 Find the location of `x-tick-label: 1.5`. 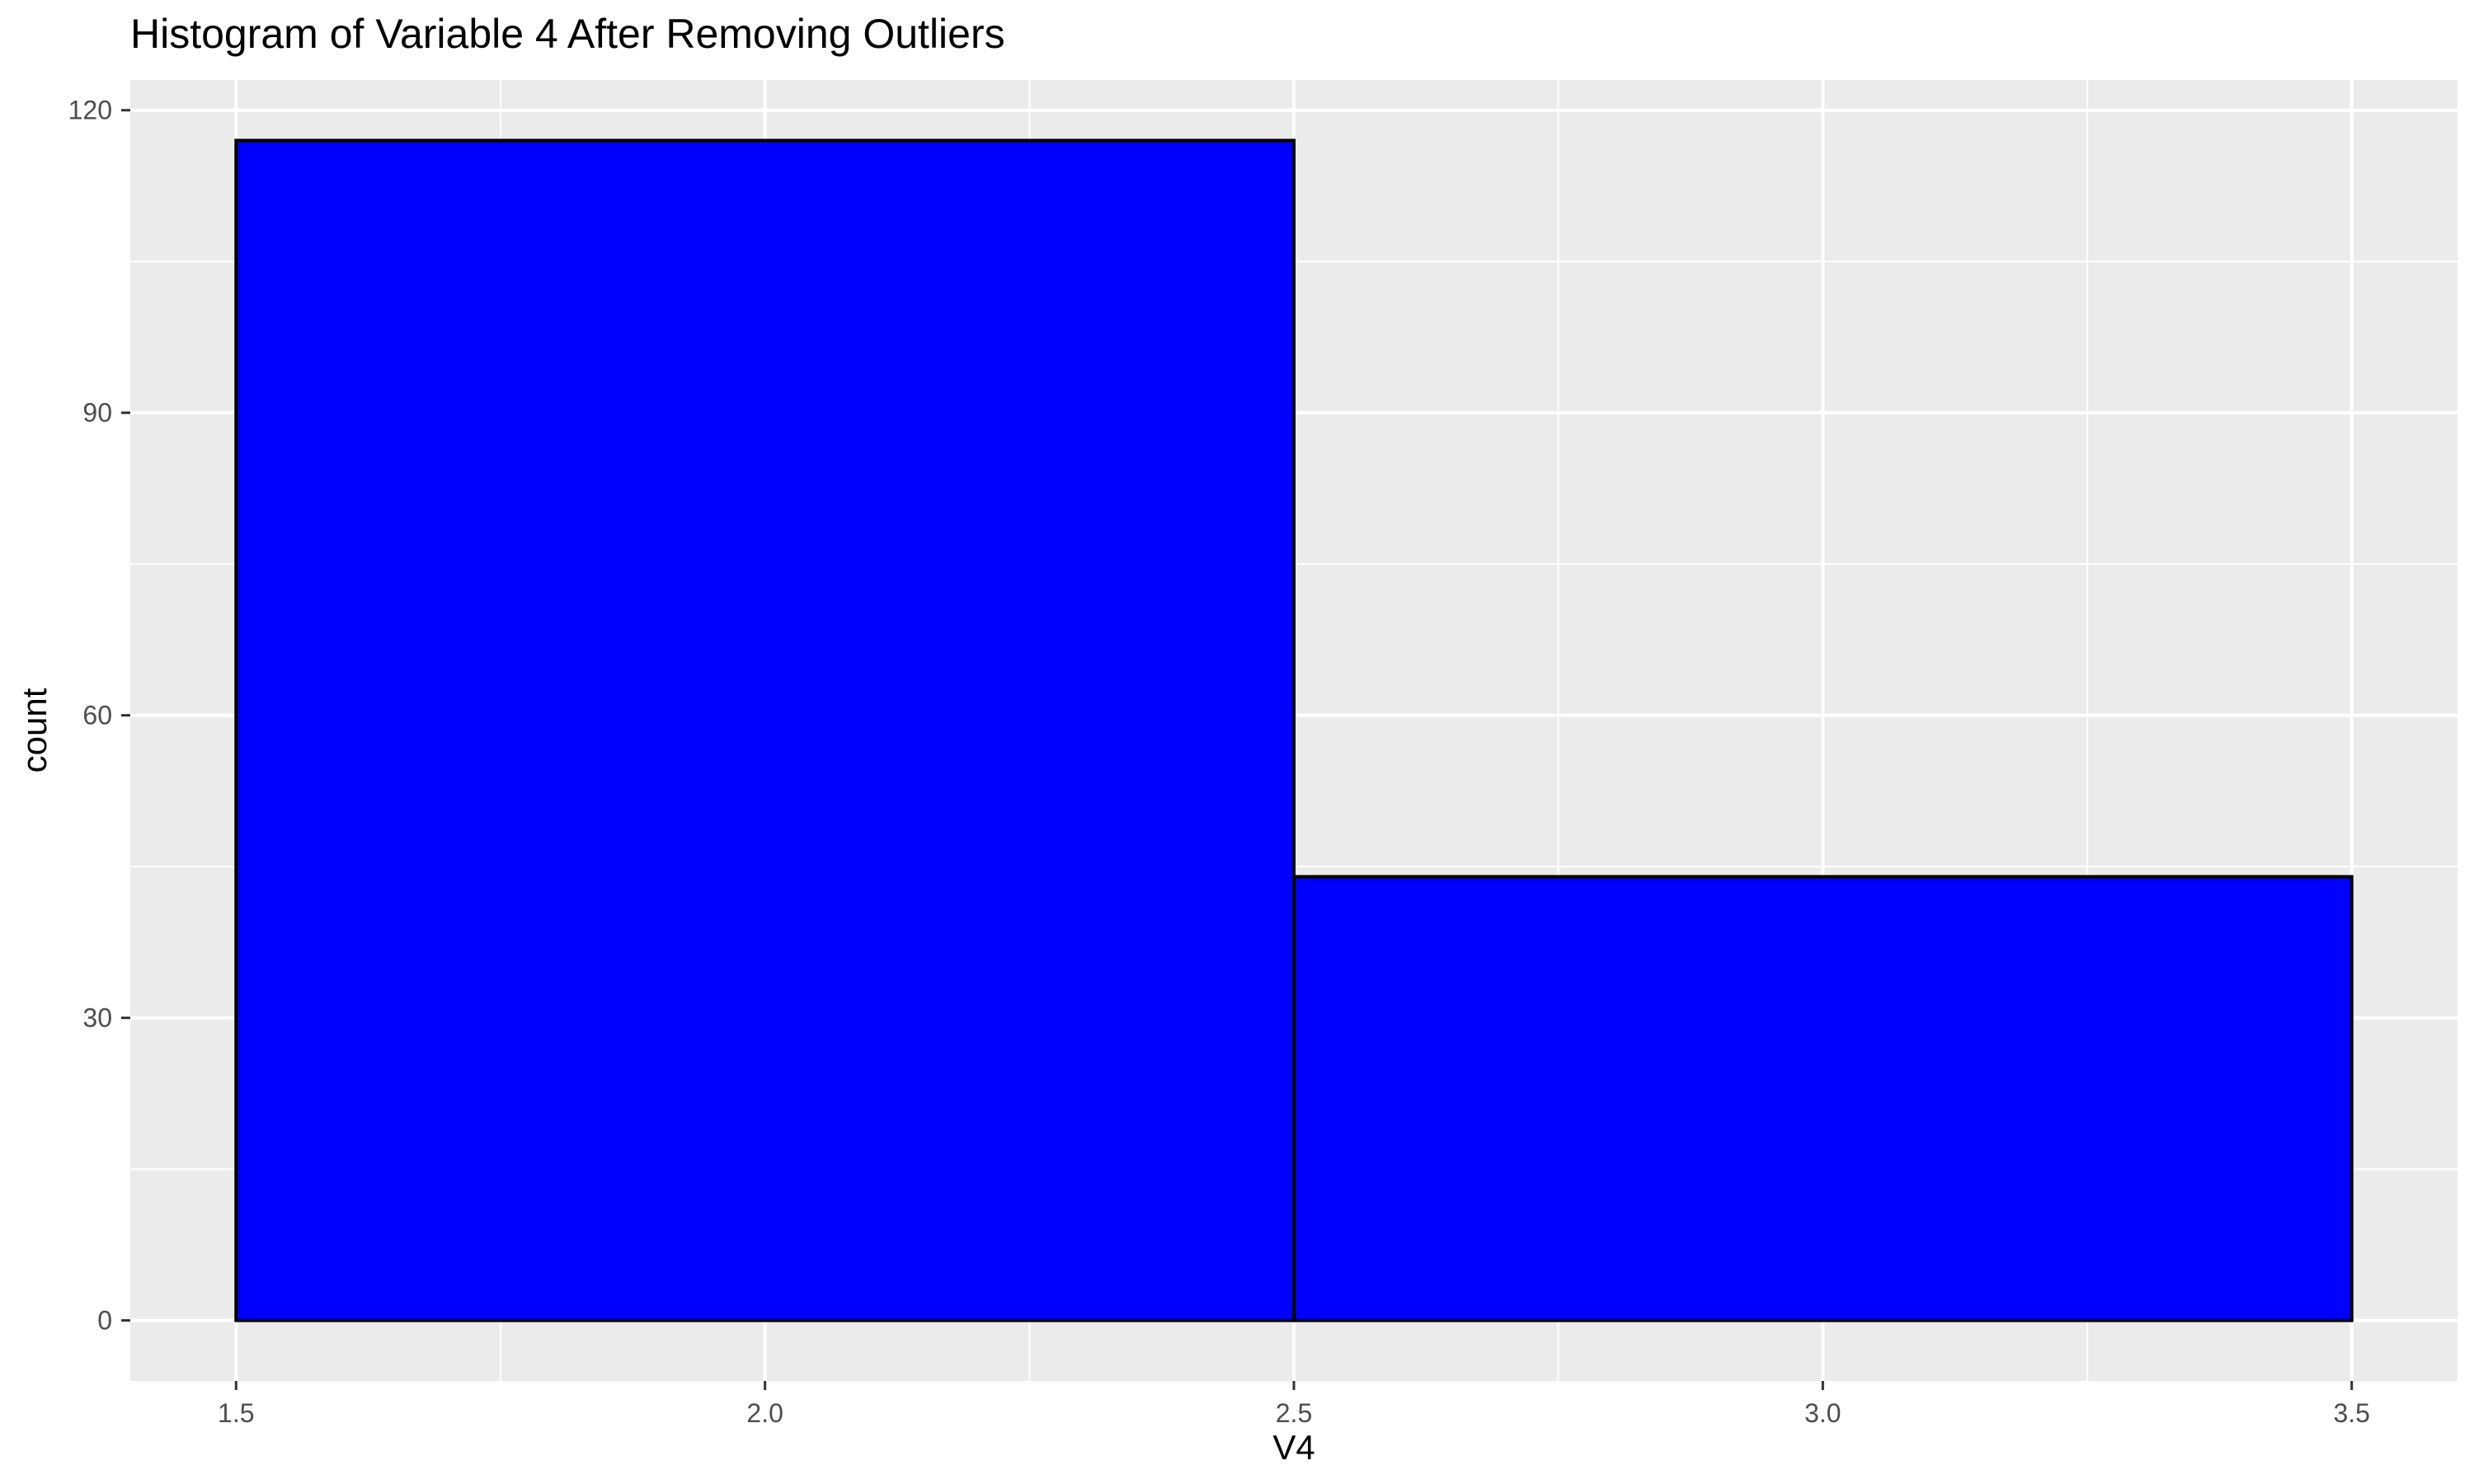

x-tick-label: 1.5 is located at coordinates (236, 1413).